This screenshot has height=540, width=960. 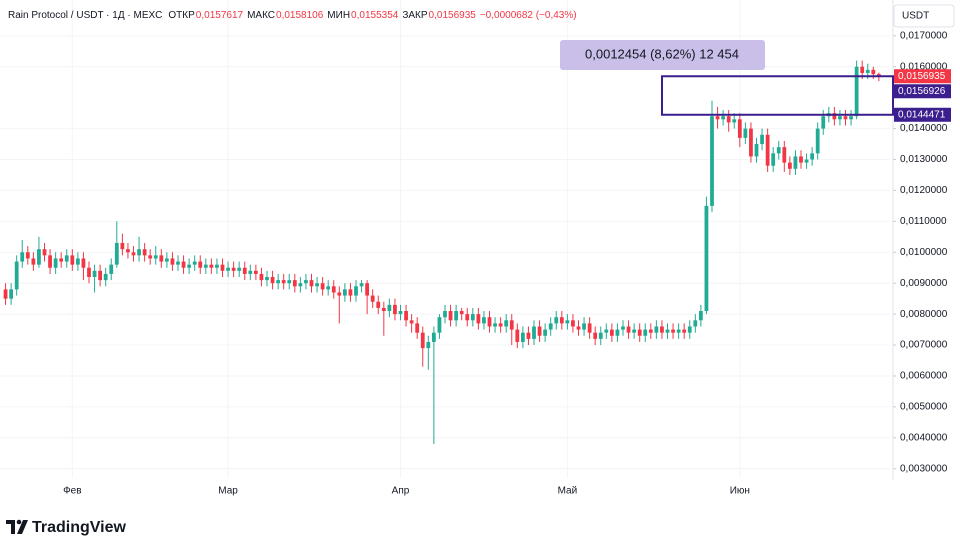 I want to click on range-low-tag-bg, so click(x=922, y=114).